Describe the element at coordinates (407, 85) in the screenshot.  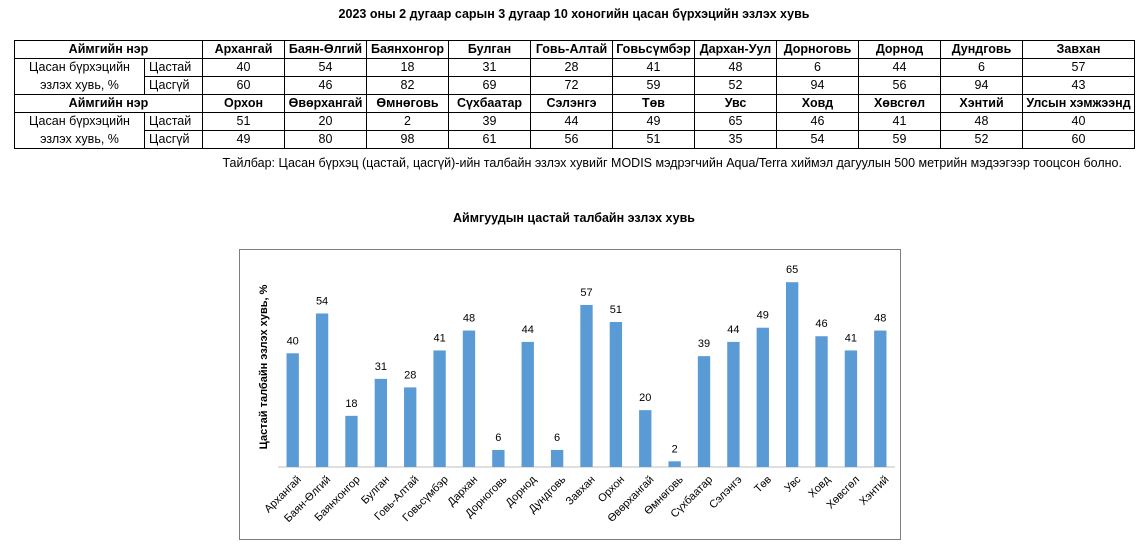
I see `table-cell-nosnow: 82` at that location.